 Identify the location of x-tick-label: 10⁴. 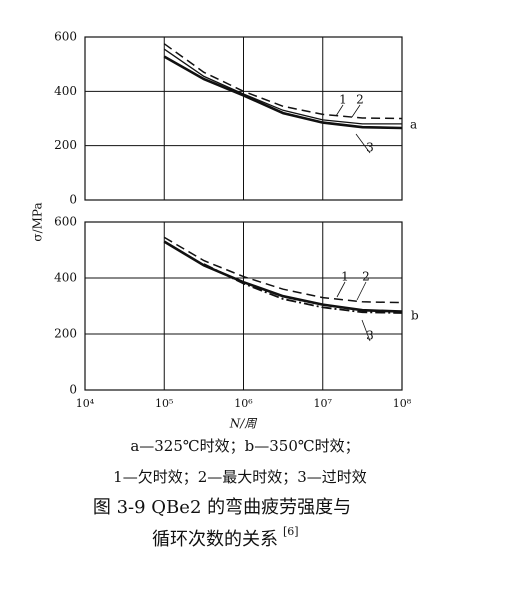
(85, 403).